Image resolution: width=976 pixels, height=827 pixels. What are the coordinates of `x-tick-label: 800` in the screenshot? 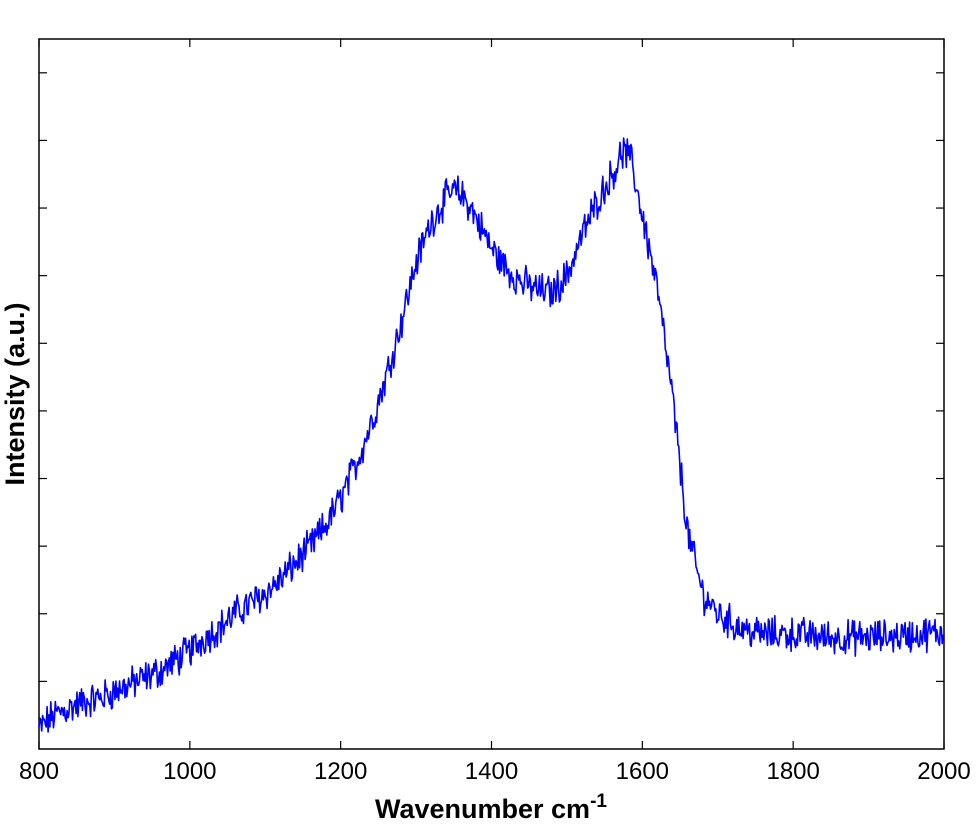 It's located at (39, 771).